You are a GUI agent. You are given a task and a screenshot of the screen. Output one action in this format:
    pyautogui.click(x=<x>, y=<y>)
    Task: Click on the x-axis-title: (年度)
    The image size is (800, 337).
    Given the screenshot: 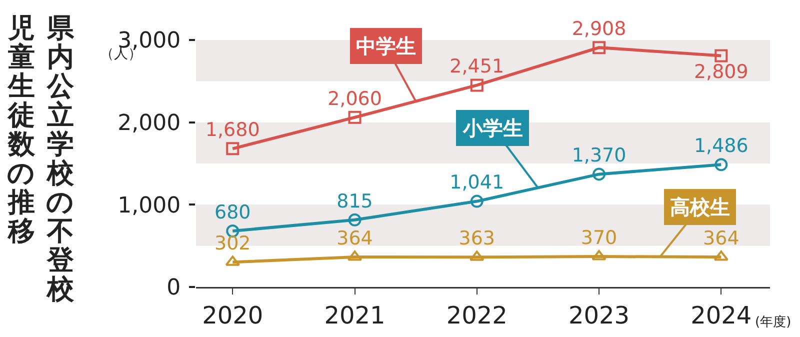 What is the action you would take?
    pyautogui.click(x=773, y=322)
    